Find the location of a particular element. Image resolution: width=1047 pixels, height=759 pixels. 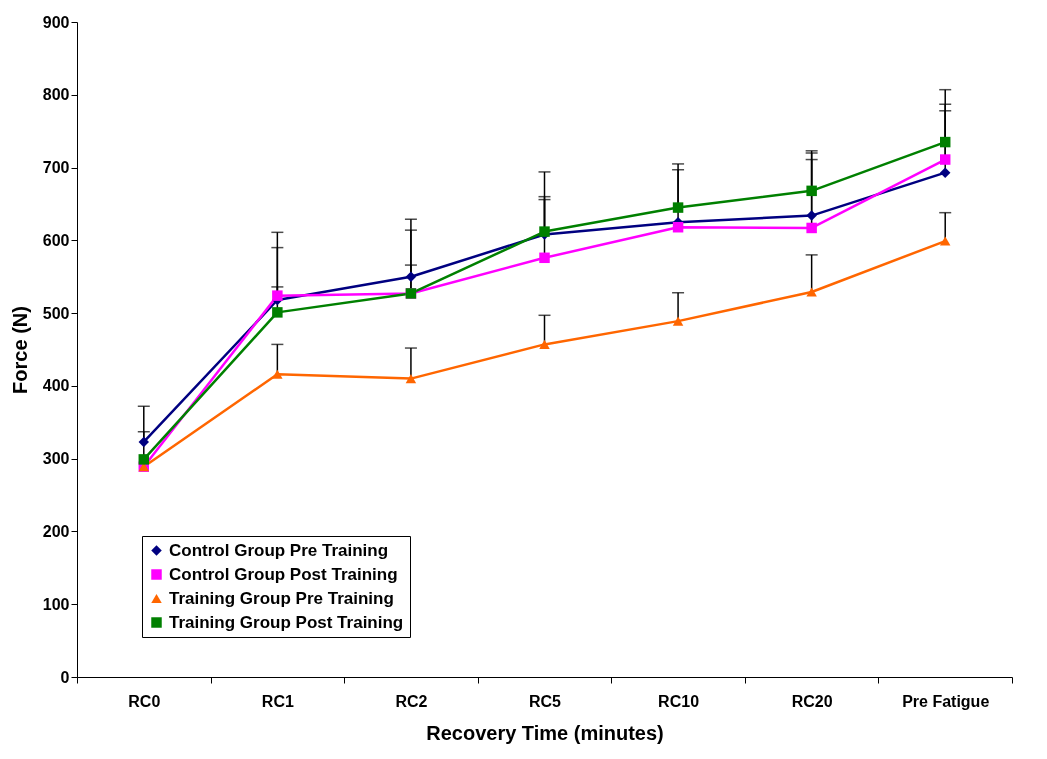

y-tick-label: 900 is located at coordinates (56, 22).